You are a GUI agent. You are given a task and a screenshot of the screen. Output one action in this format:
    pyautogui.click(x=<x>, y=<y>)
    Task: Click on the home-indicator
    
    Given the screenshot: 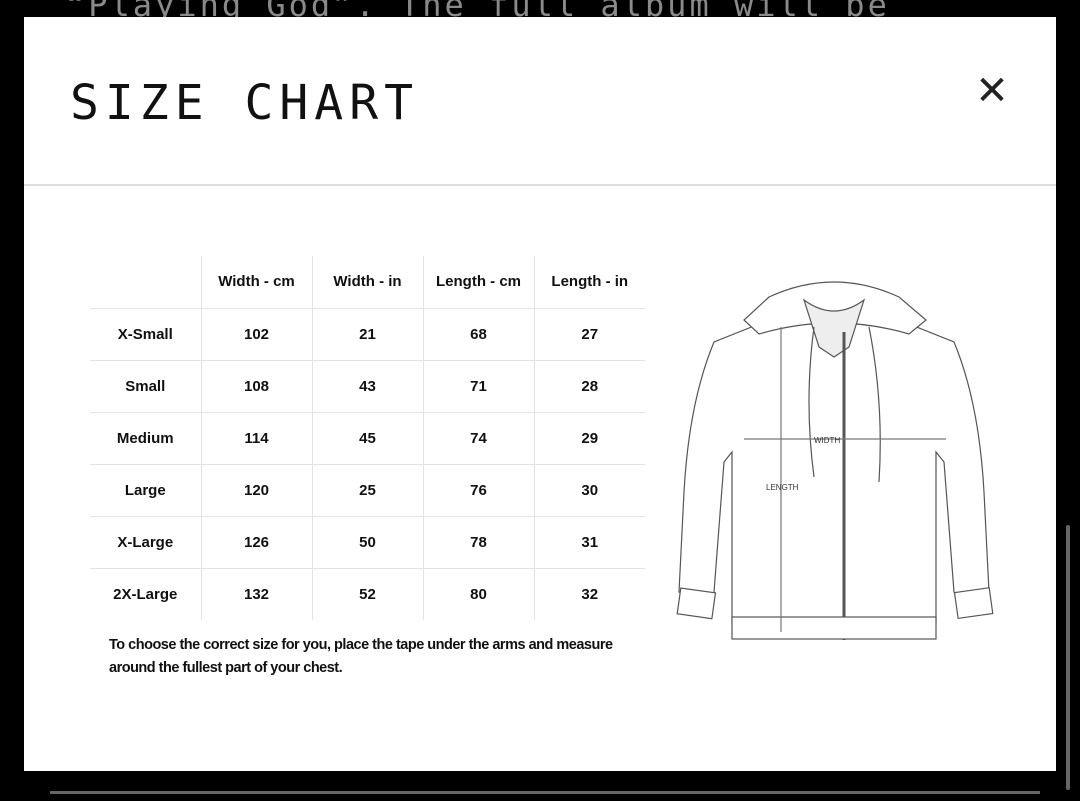 What is the action you would take?
    pyautogui.click(x=545, y=792)
    